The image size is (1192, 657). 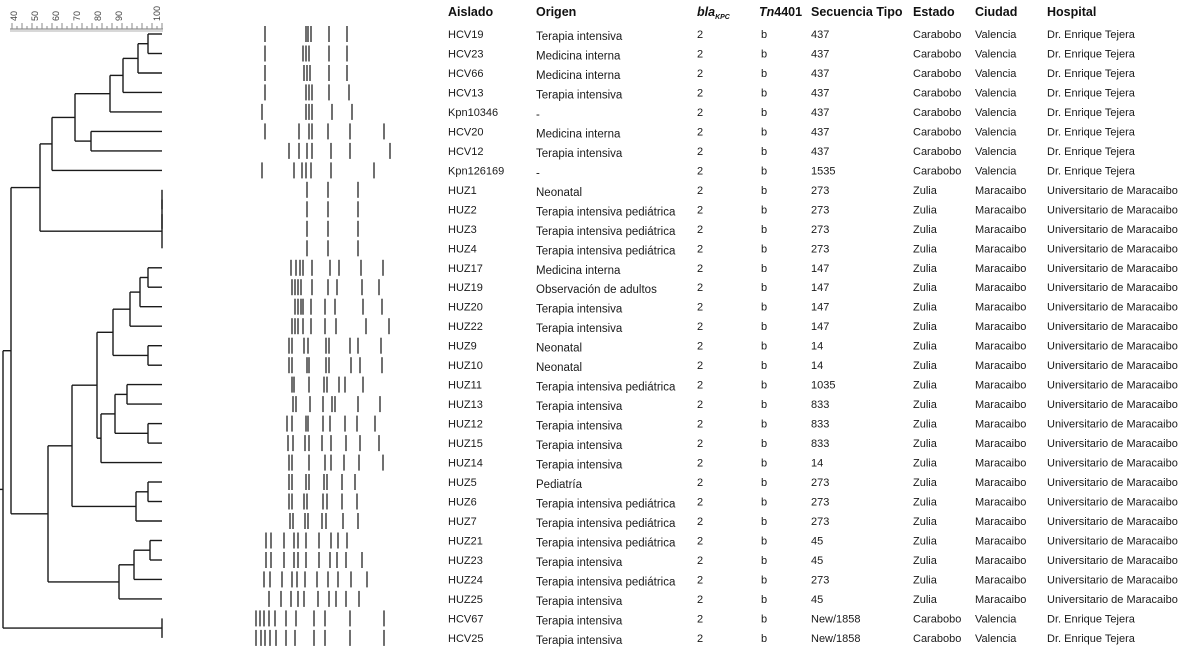 I want to click on cell-aislado: Kpn126169, so click(x=476, y=171).